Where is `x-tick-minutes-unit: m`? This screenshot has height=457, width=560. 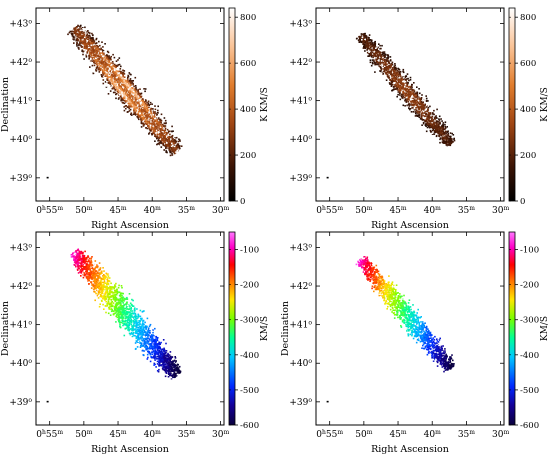 x-tick-minutes-unit: m is located at coordinates (340, 208).